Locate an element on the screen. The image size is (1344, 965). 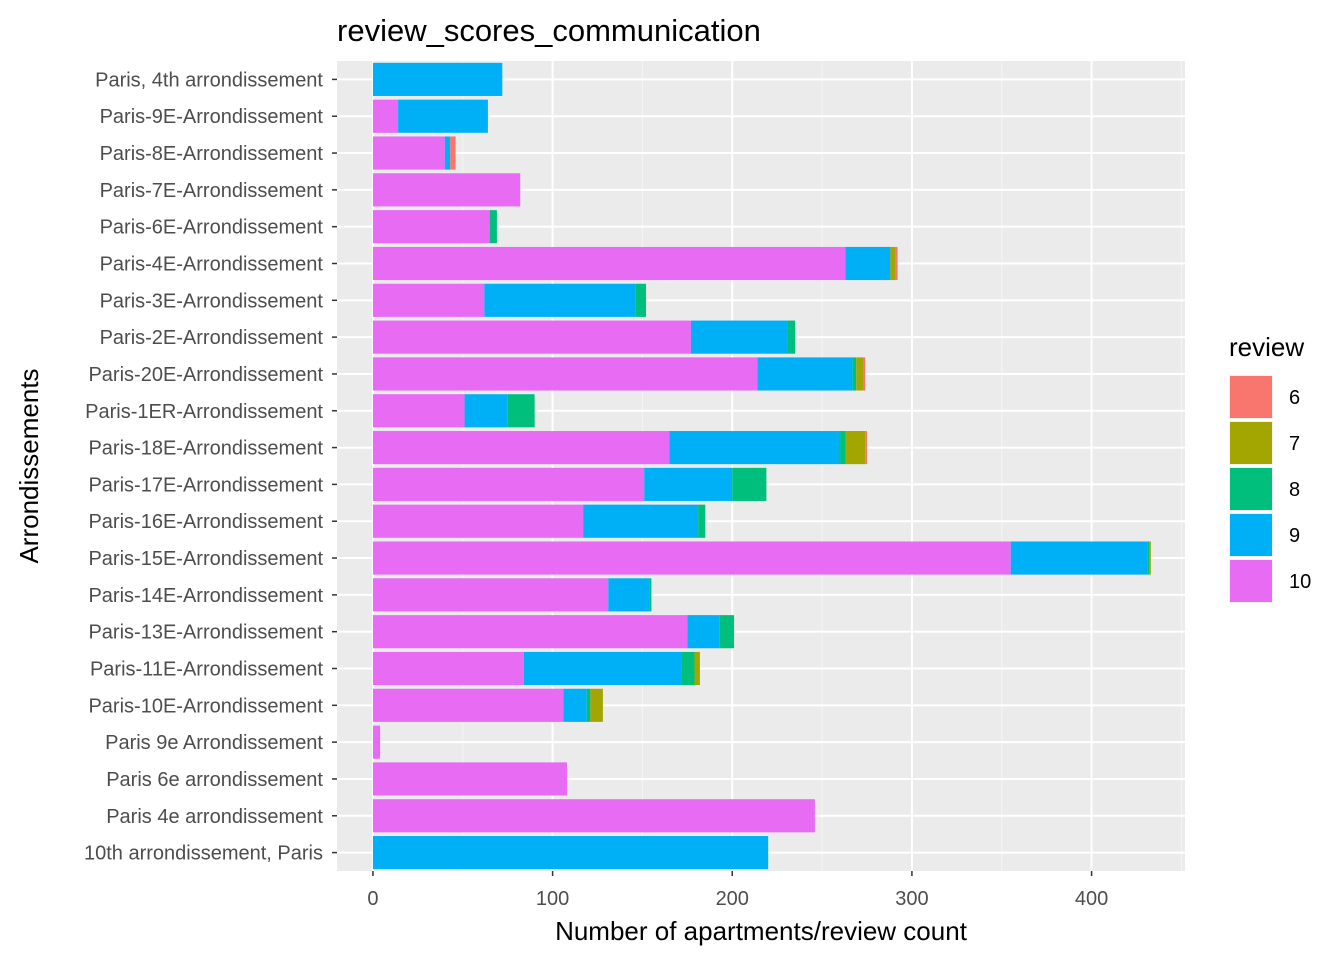
y-tick-label: 10th arrondissement, Paris is located at coordinates (203, 854).